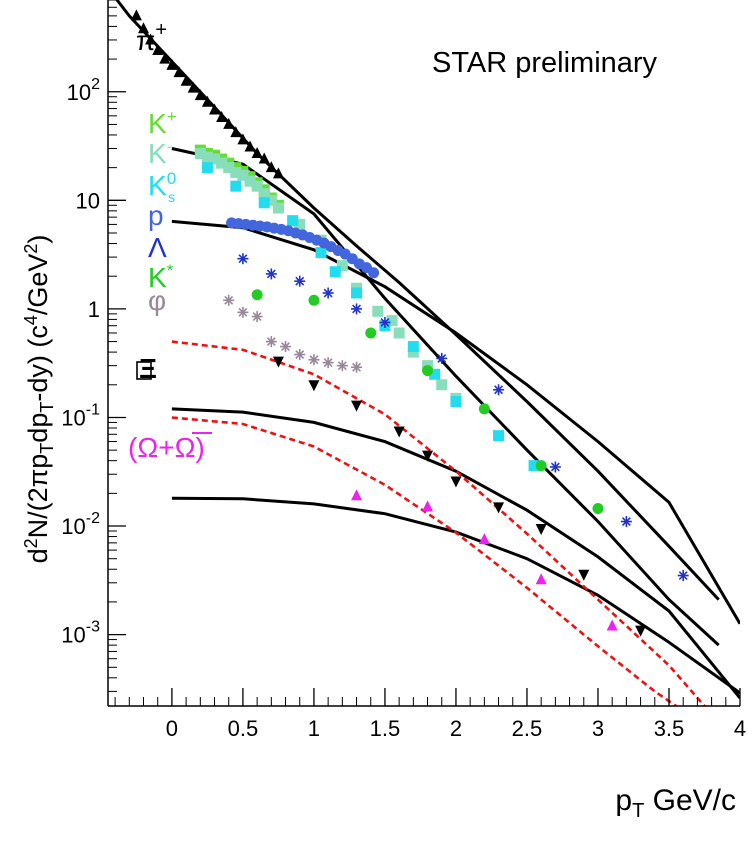  What do you see at coordinates (88, 200) in the screenshot?
I see `y-tick-label-4: 10` at bounding box center [88, 200].